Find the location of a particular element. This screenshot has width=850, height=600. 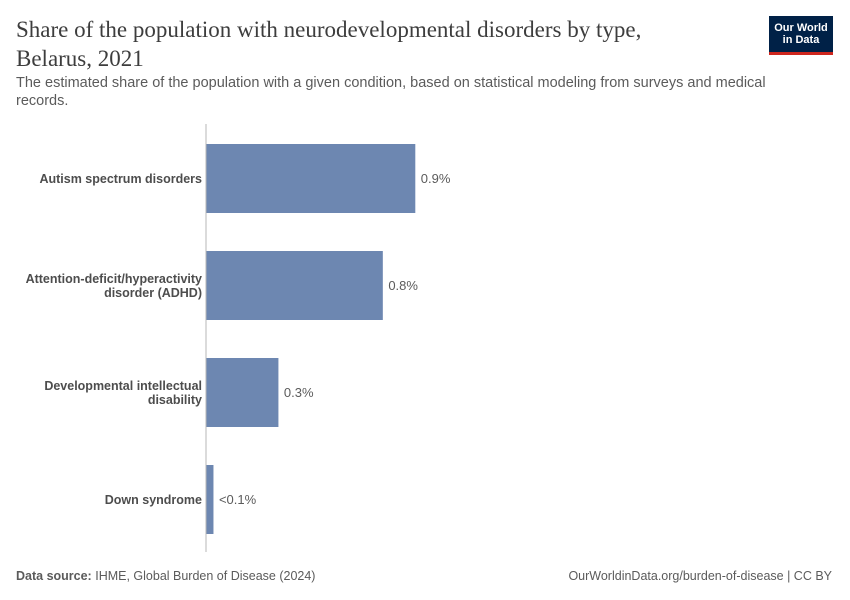

logo-line-2: in Data is located at coordinates (801, 40).